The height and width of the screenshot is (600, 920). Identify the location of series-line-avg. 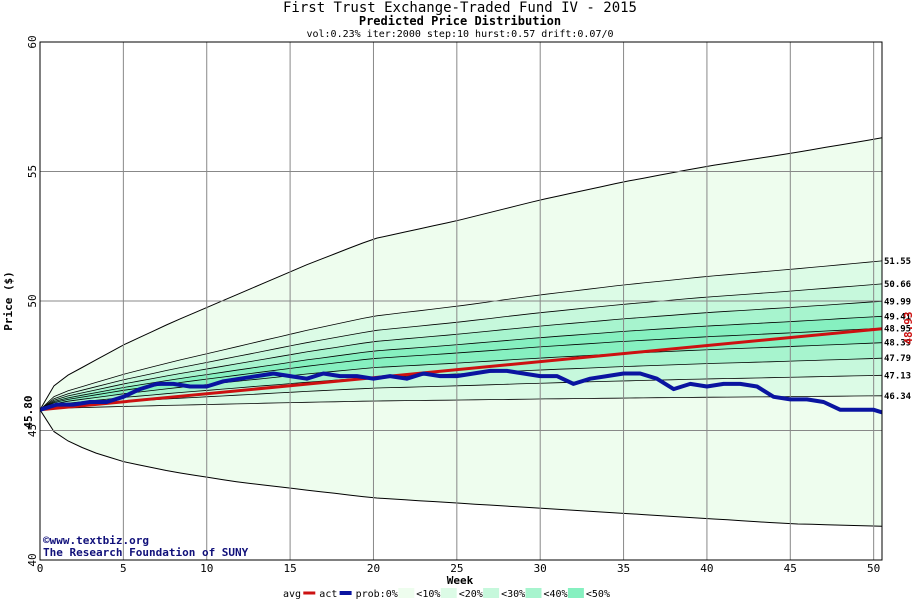
(461, 369).